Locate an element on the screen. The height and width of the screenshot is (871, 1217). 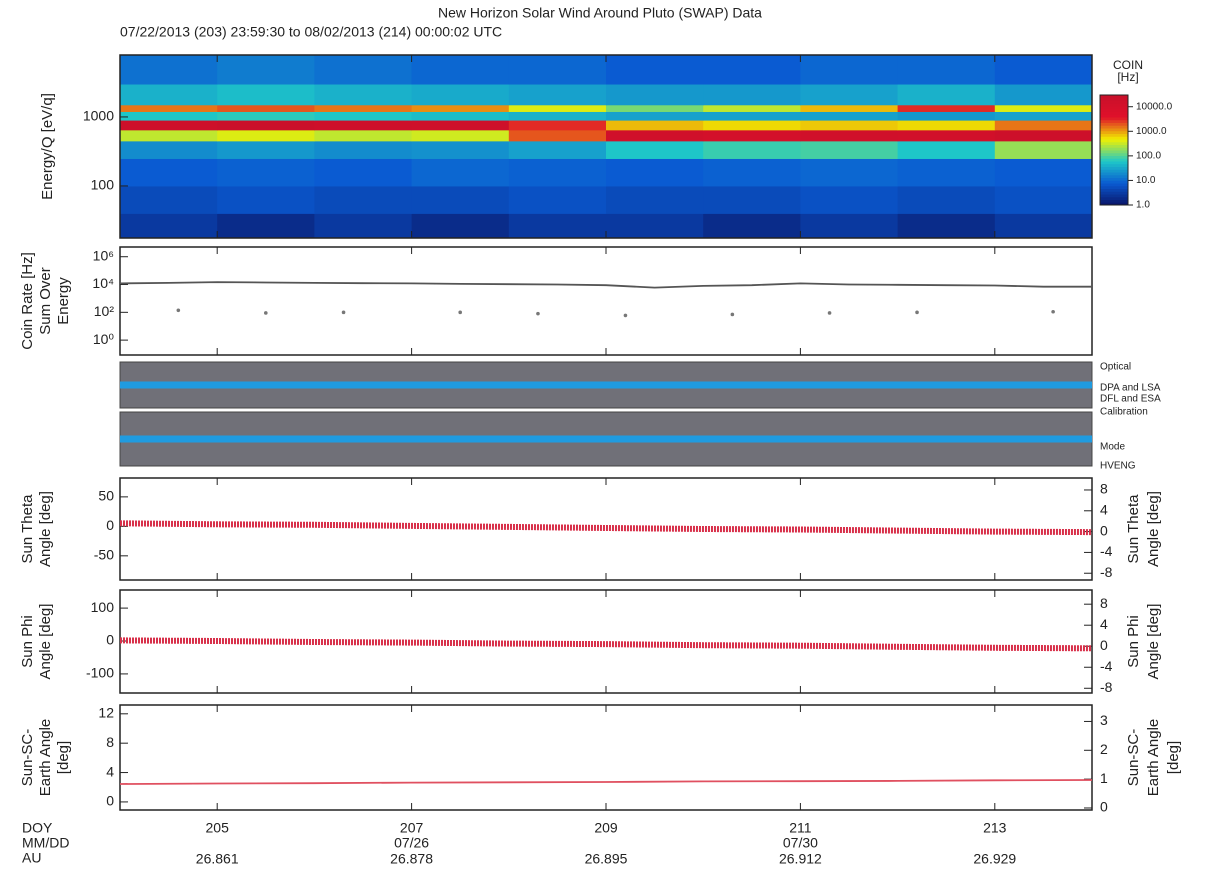
y-axis-label: Angle [deg] is located at coordinates (45, 529).